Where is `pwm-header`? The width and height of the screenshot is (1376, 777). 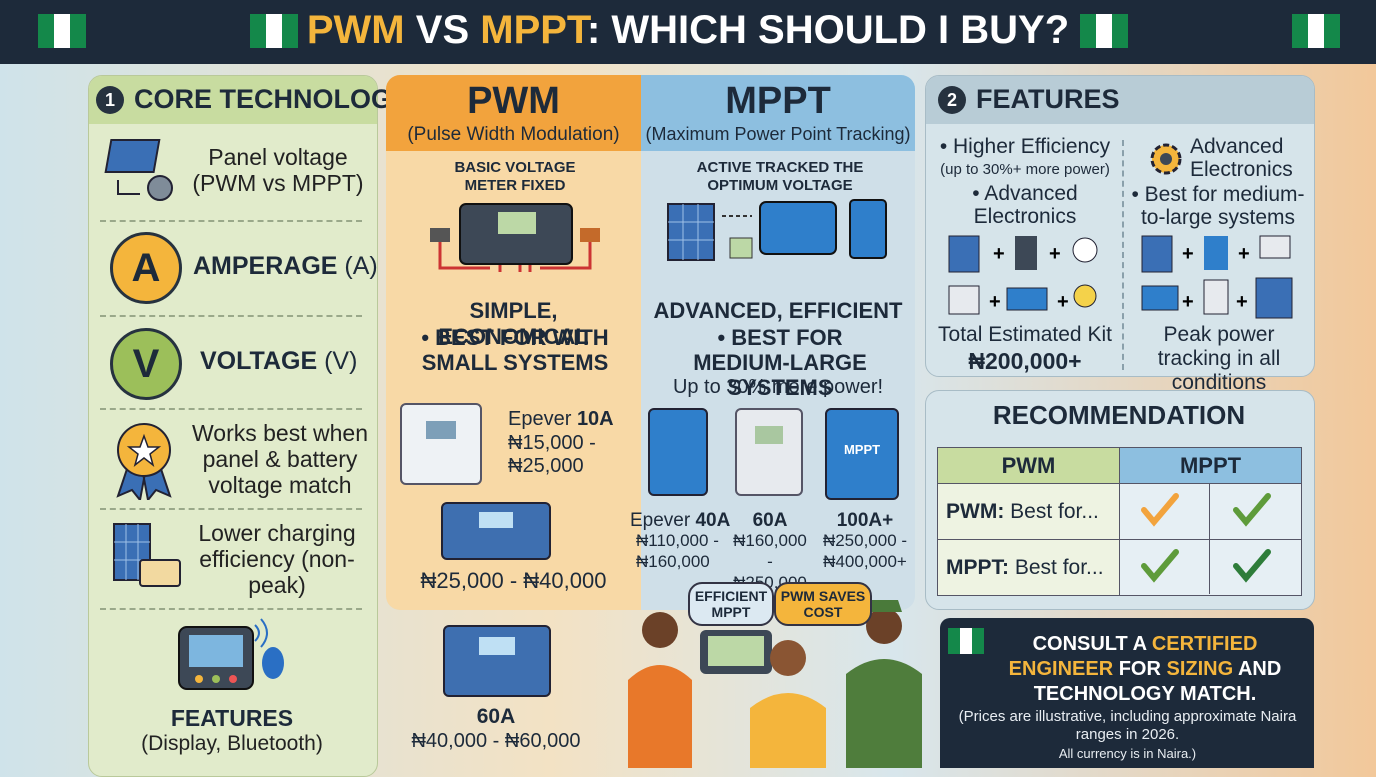 pwm-header is located at coordinates (513, 113).